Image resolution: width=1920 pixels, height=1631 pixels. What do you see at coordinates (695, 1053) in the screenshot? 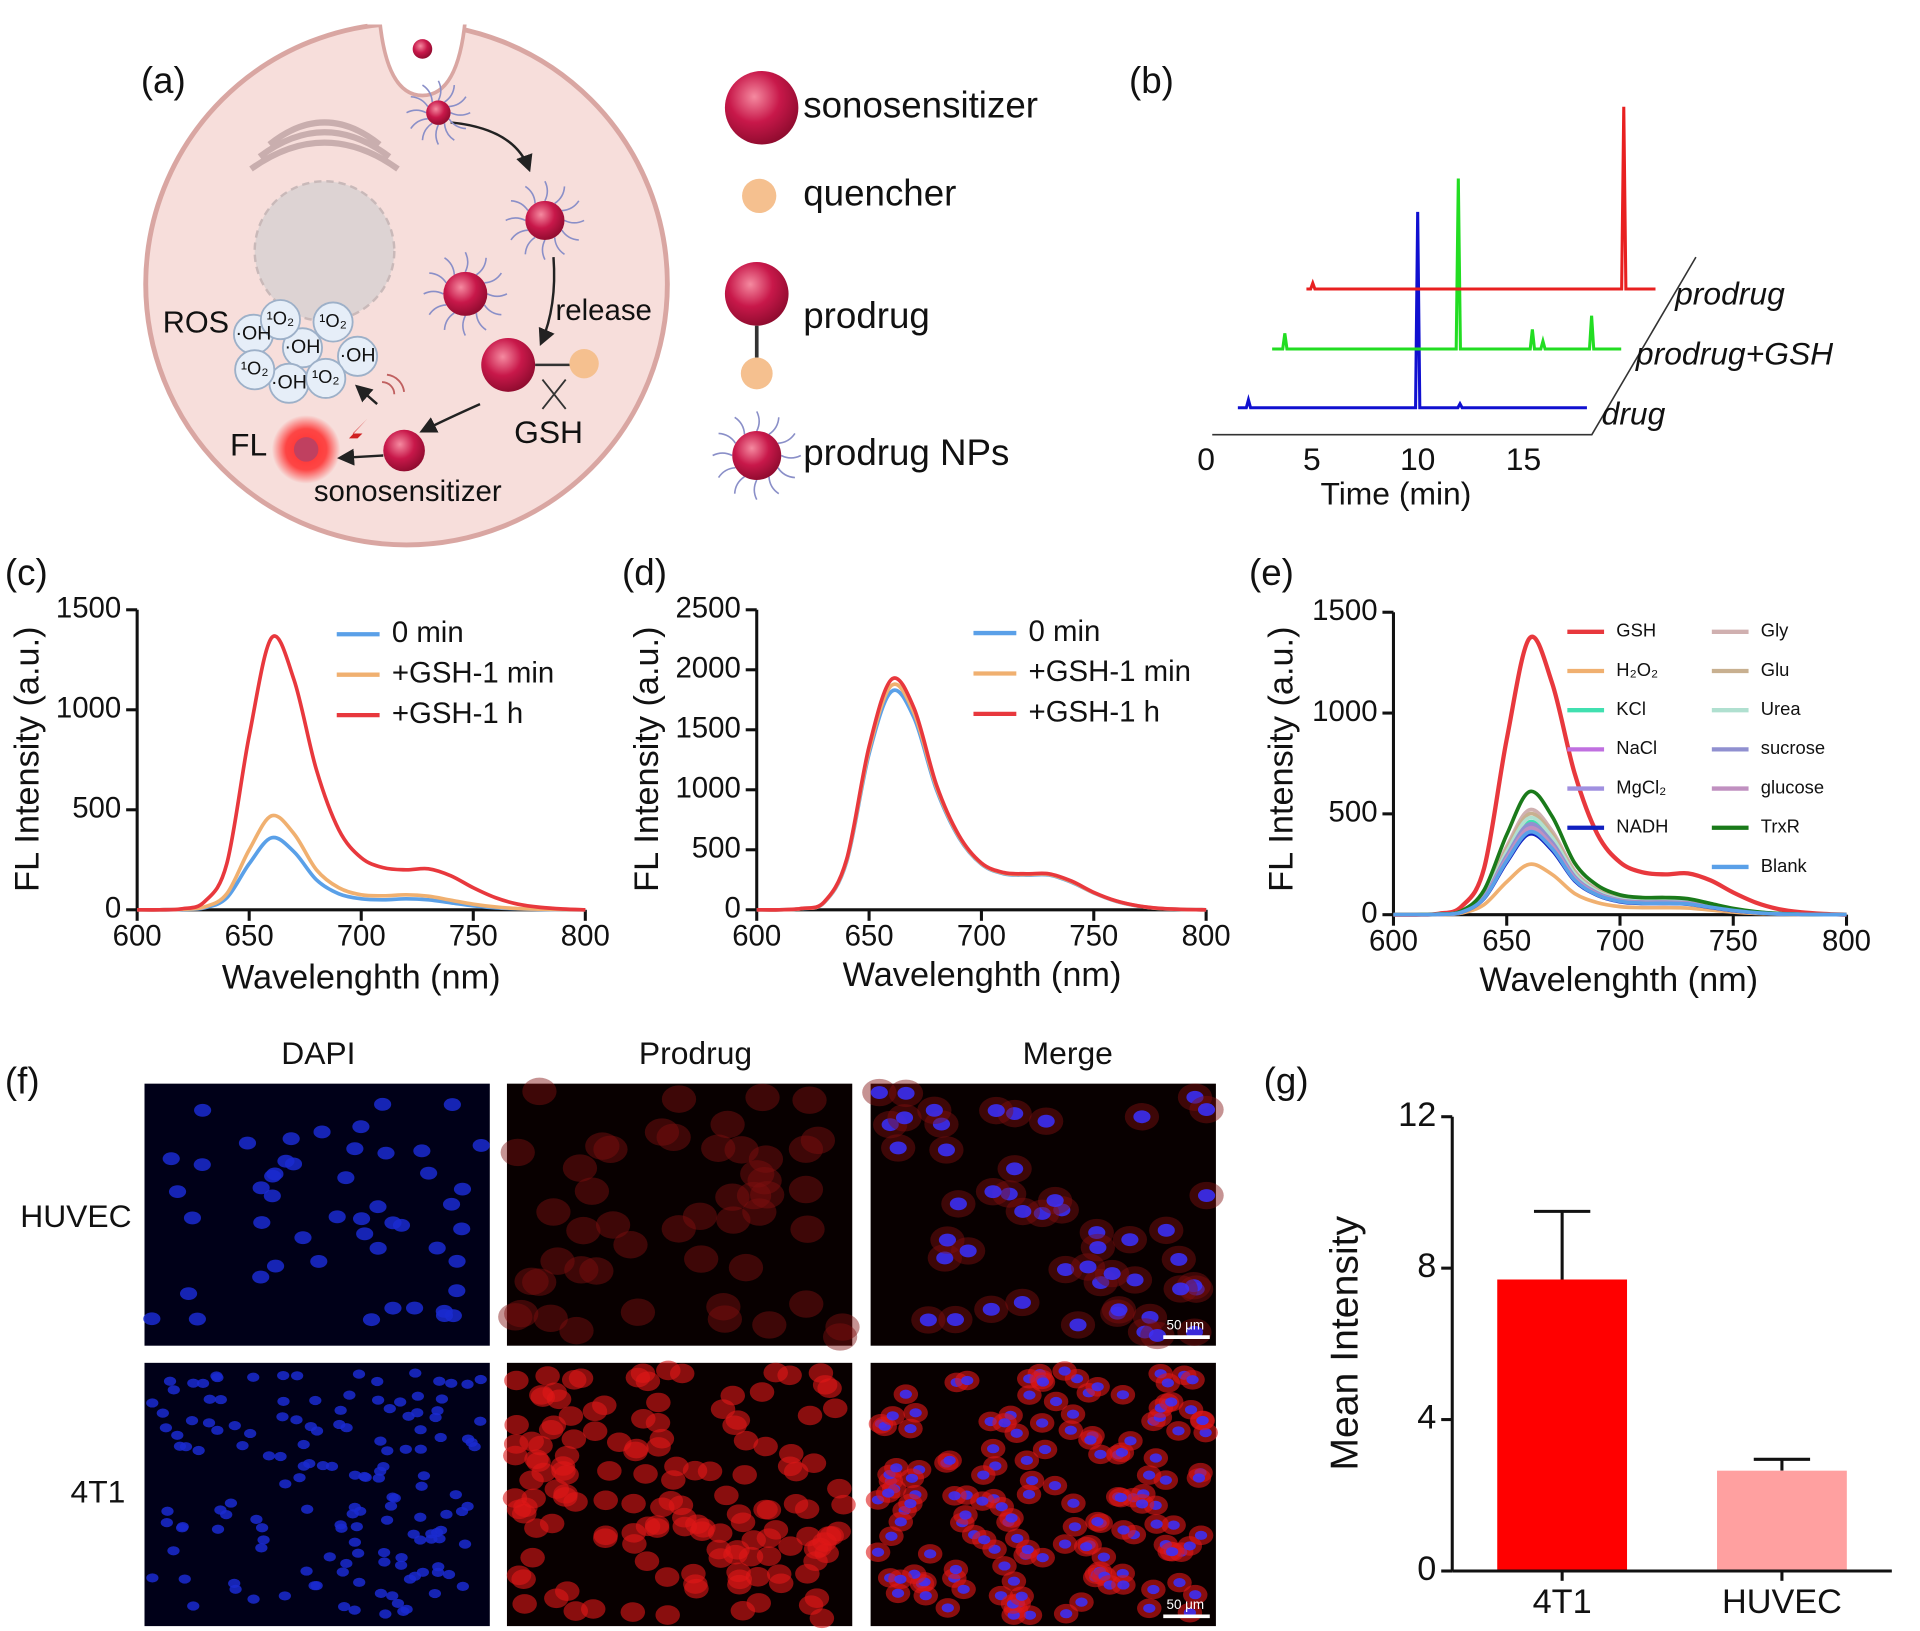
I see `column-label: Prodrug` at bounding box center [695, 1053].